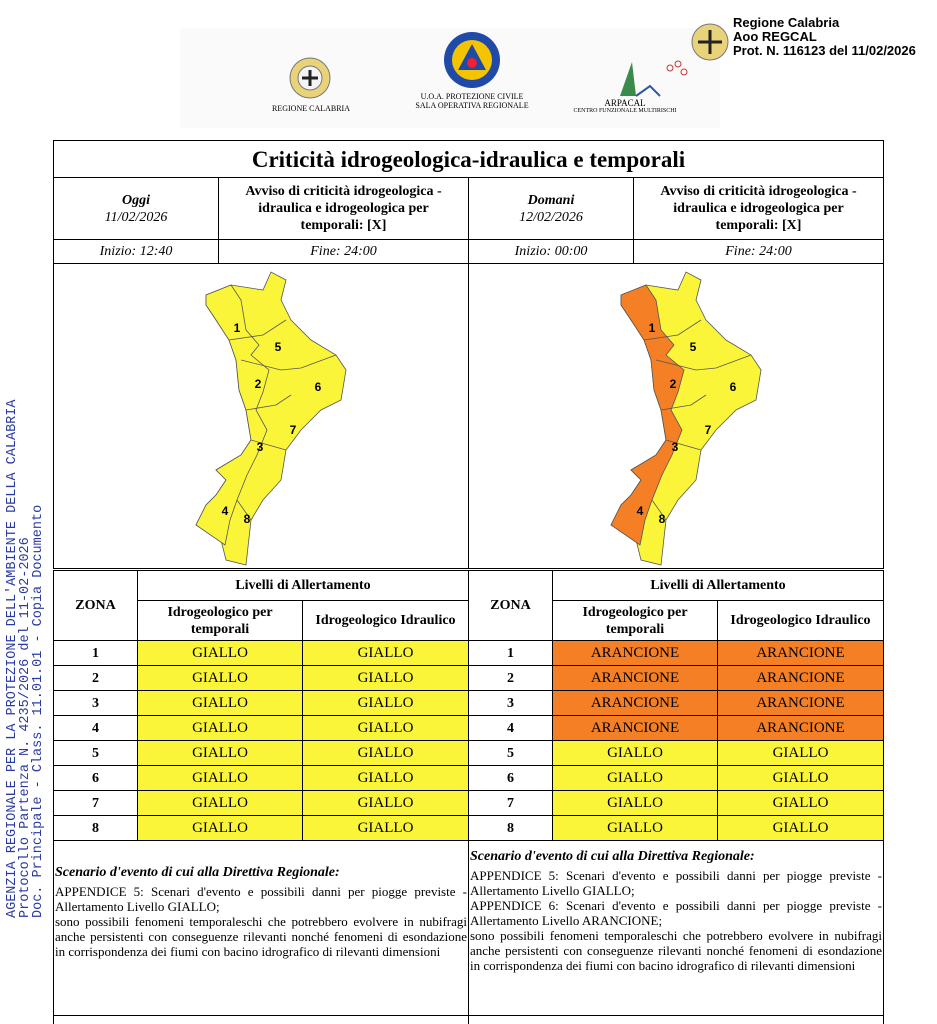 The width and height of the screenshot is (937, 1024). What do you see at coordinates (278, 347) in the screenshot?
I see `zone-label: 5` at bounding box center [278, 347].